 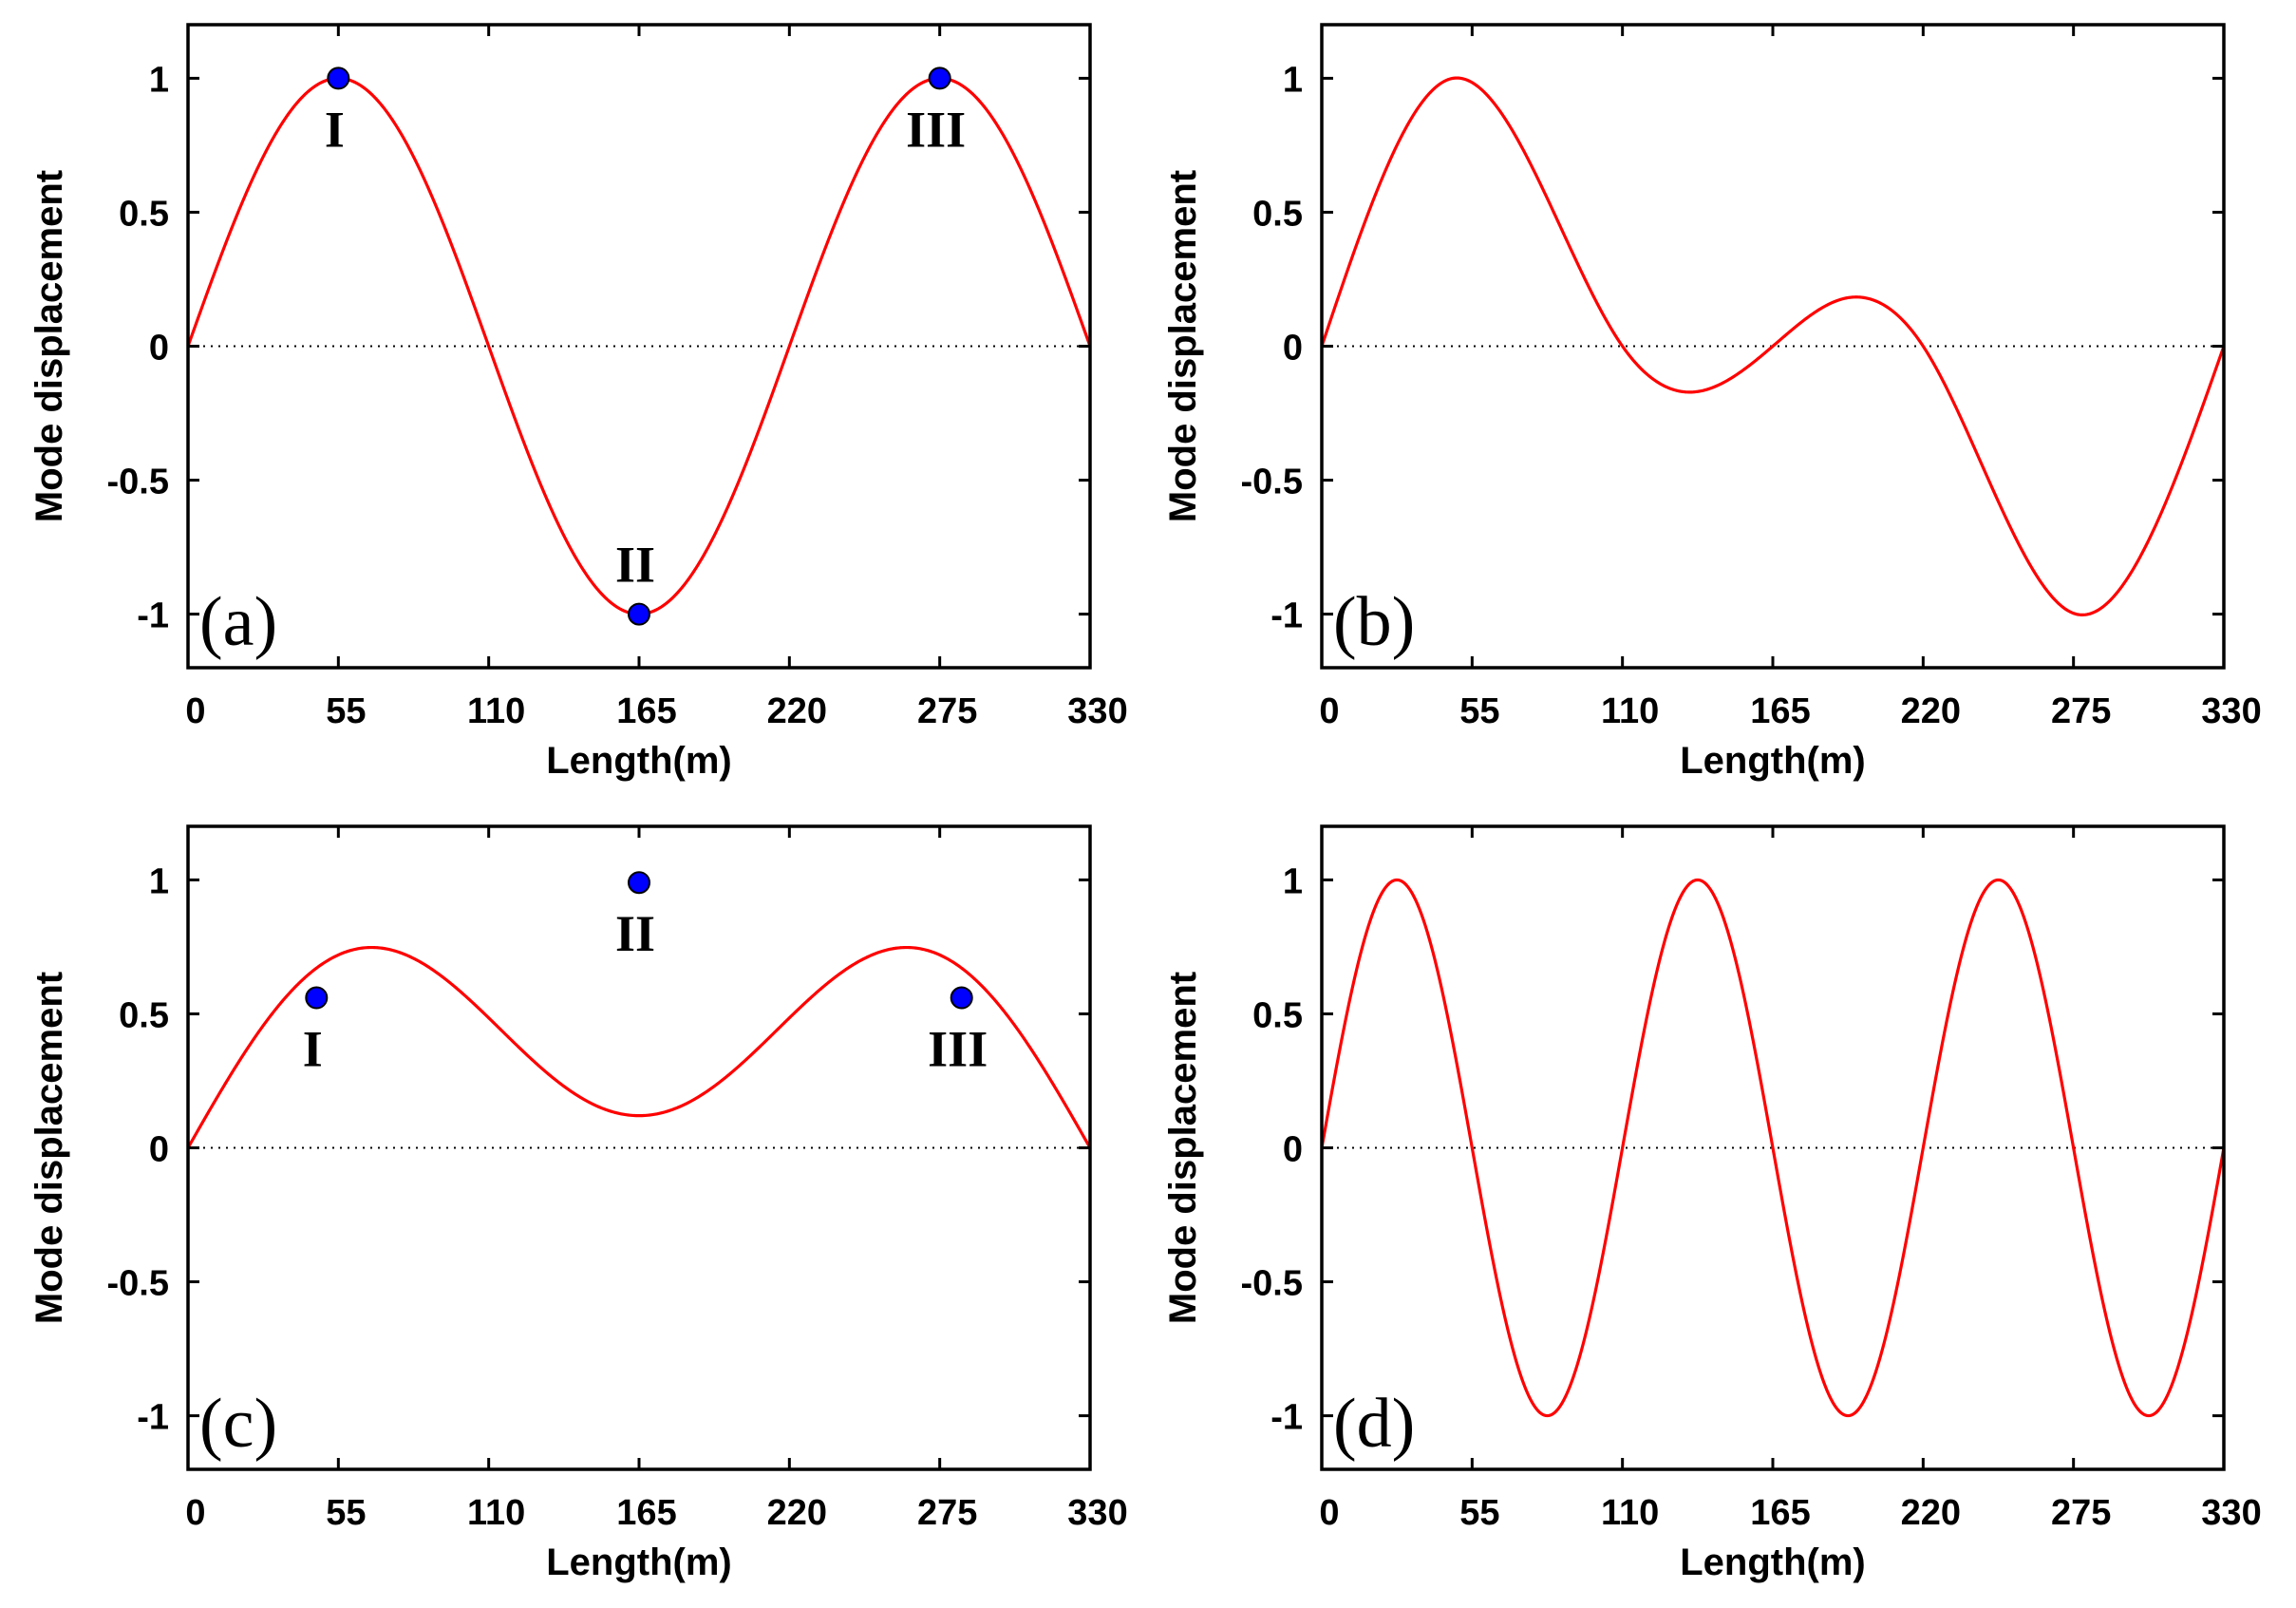 What do you see at coordinates (1374, 622) in the screenshot?
I see `panel-label: (b)` at bounding box center [1374, 622].